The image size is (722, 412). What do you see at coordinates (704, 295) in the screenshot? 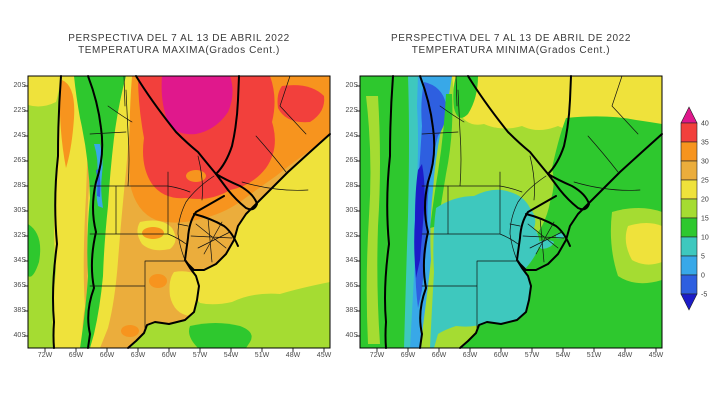
I see `colorbar-level-label: -5` at bounding box center [704, 295].